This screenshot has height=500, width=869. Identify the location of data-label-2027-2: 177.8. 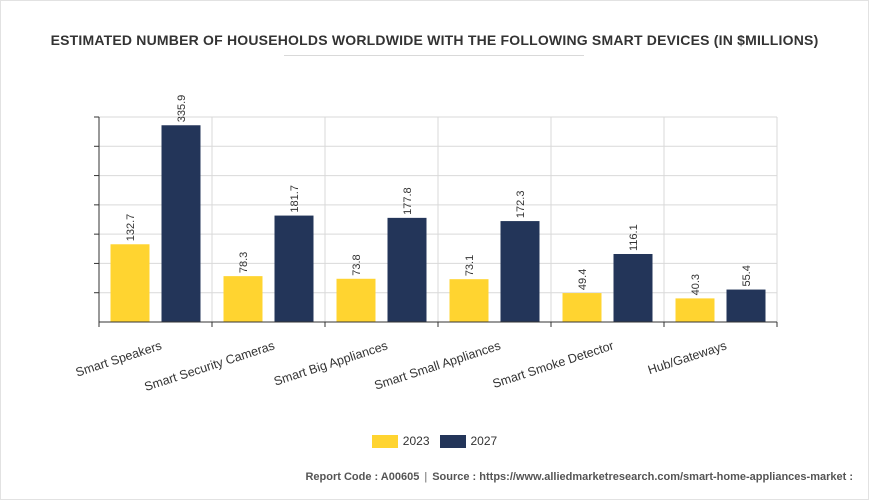
(408, 201).